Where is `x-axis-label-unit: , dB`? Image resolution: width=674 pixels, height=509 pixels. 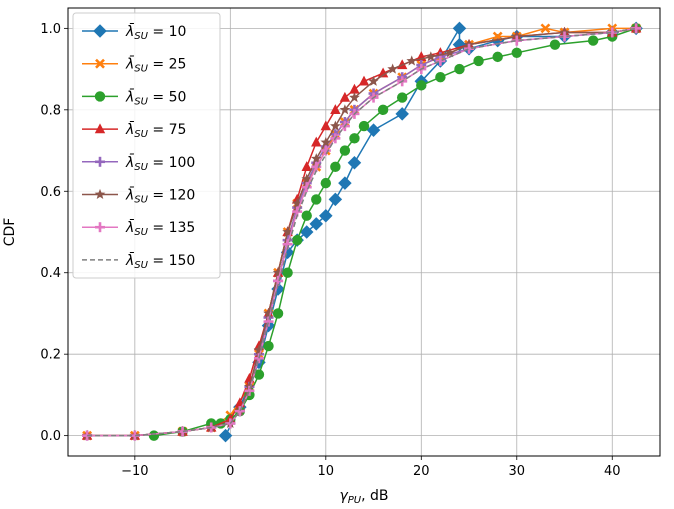
x-axis-label-unit: , dB is located at coordinates (374, 496).